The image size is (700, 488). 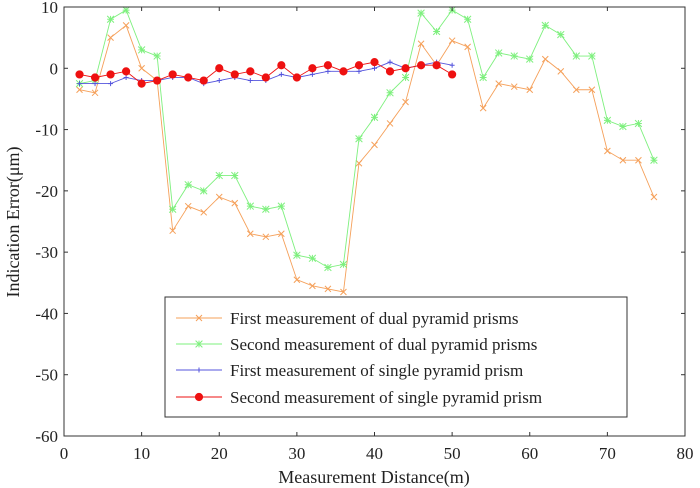 I want to click on y-axis-label: Indication Error(μm), so click(x=13, y=221).